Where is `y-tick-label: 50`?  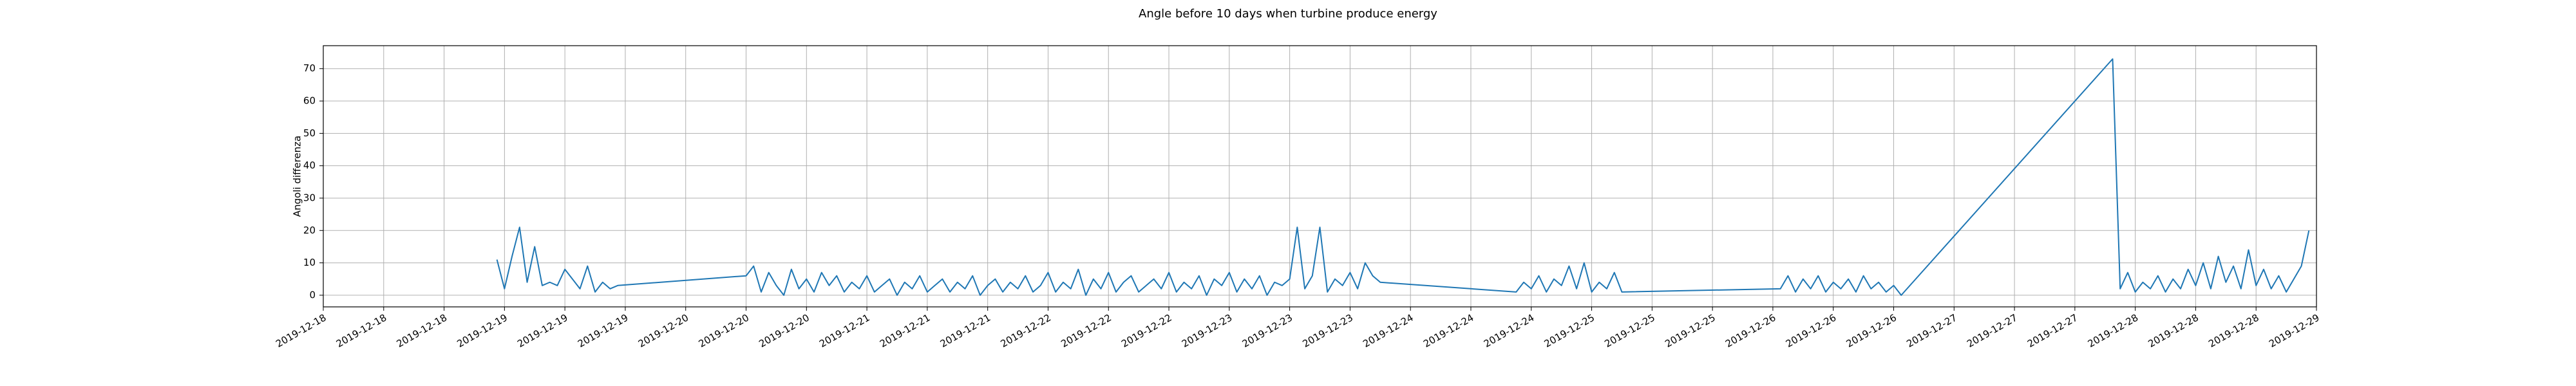 y-tick-label: 50 is located at coordinates (309, 133).